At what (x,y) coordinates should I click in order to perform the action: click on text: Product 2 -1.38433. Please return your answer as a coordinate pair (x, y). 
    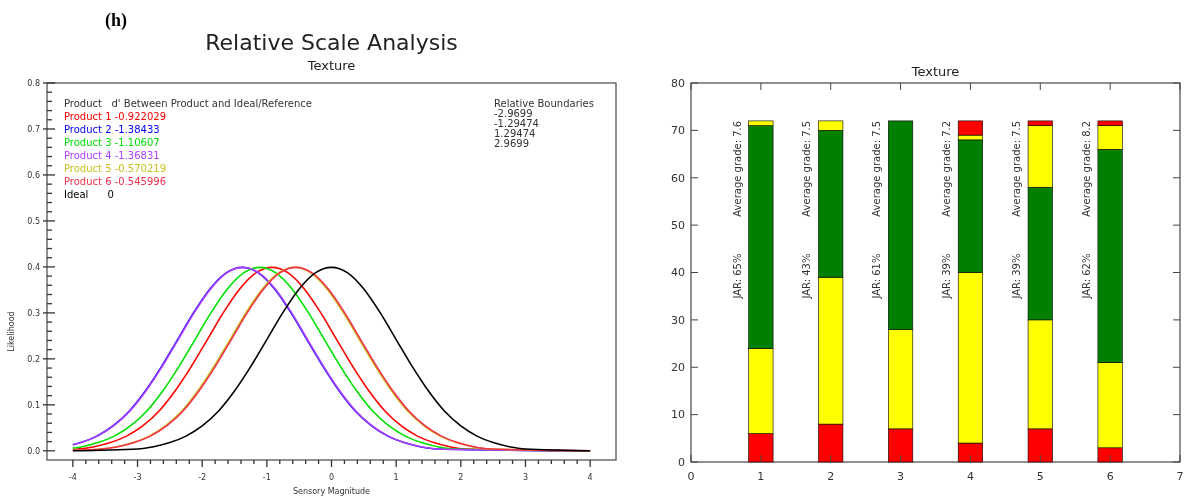
    Looking at the image, I should click on (112, 129).